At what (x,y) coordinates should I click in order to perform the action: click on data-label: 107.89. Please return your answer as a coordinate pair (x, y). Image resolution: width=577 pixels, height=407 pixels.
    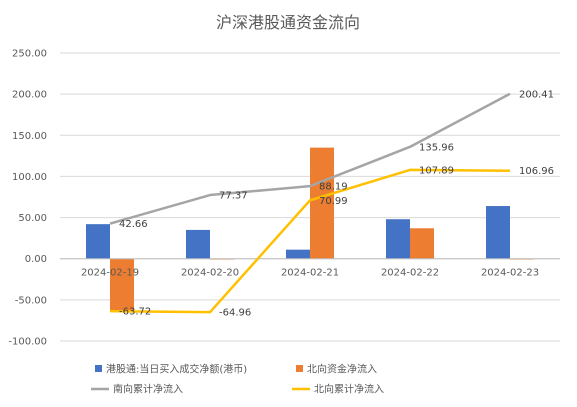
    Looking at the image, I should click on (436, 170).